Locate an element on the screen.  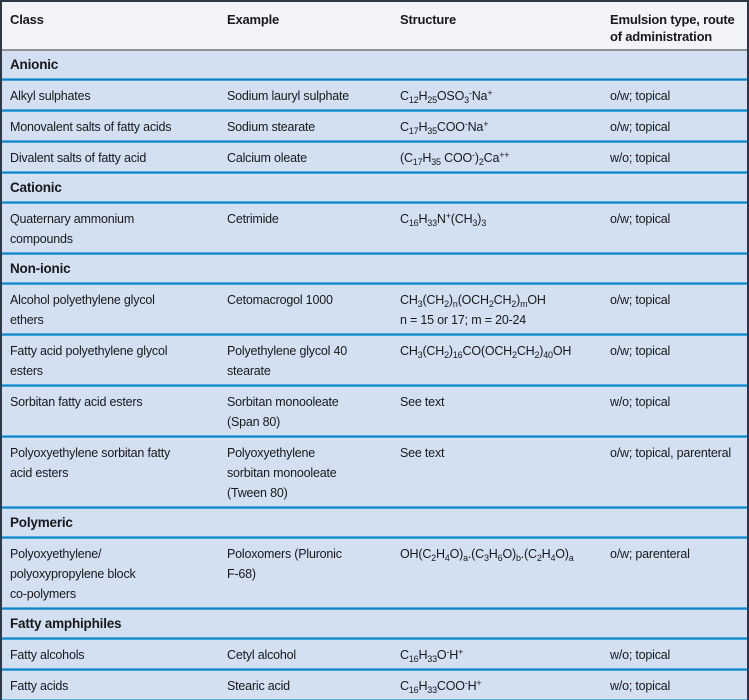
cell-example: Sorbitan monooleate (Span 80) is located at coordinates (283, 412).